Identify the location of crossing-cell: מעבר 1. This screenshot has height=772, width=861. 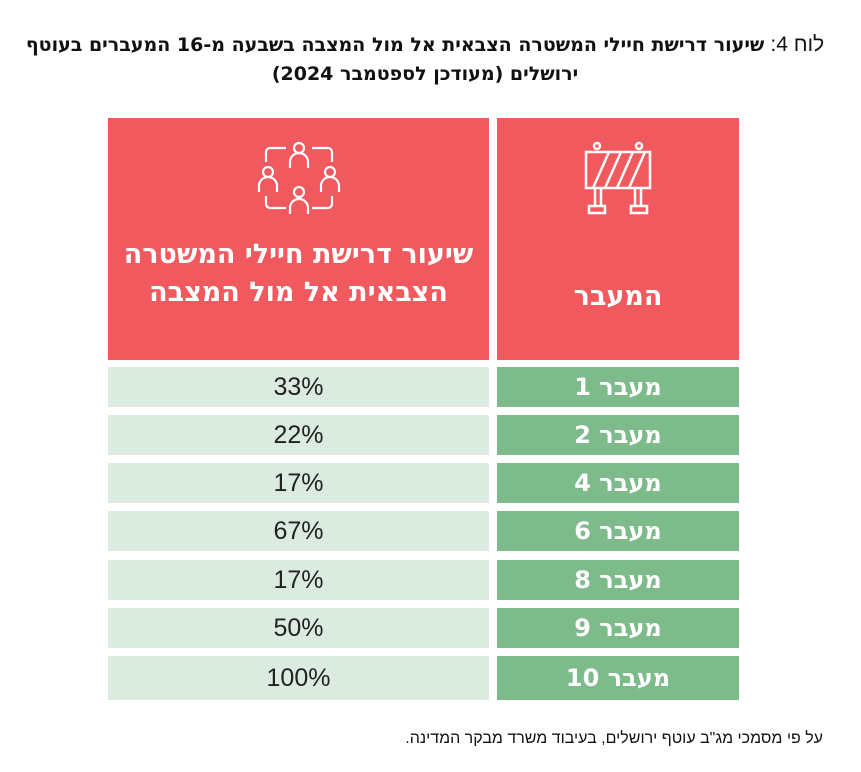
(618, 387).